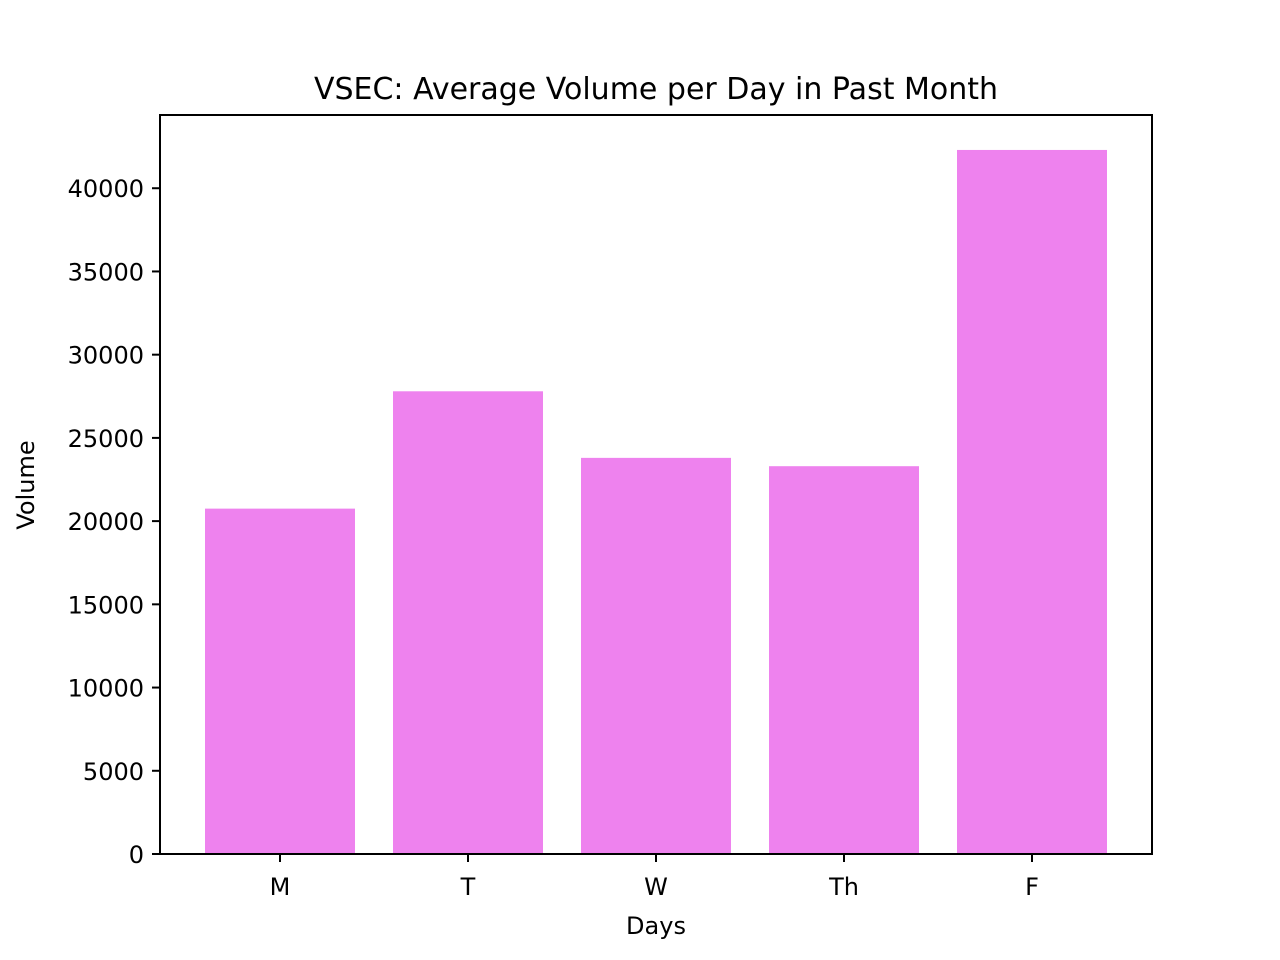 The image size is (1280, 960). I want to click on bar-th, so click(844, 660).